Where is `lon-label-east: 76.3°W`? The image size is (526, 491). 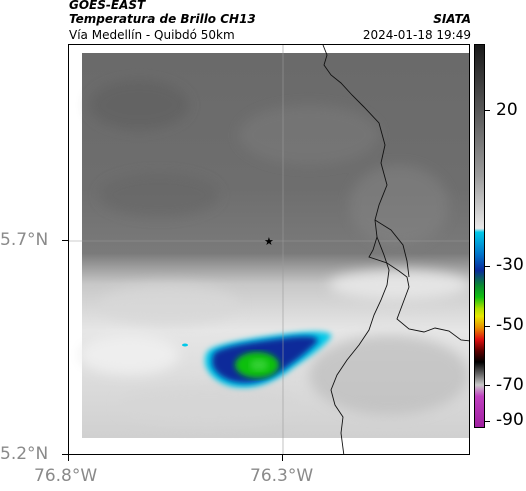
lon-label-east: 76.3°W is located at coordinates (282, 476).